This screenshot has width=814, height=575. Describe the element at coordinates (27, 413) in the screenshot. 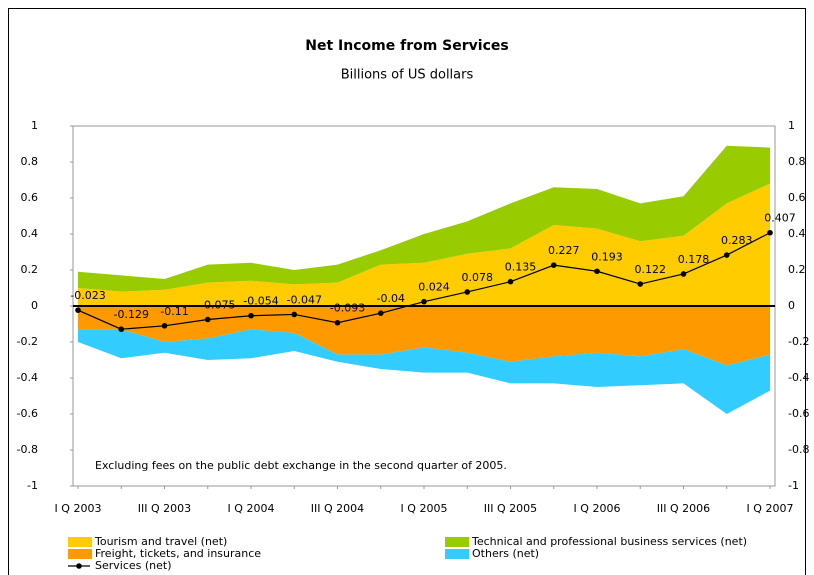

I see `y-tick-label: -0.6` at that location.